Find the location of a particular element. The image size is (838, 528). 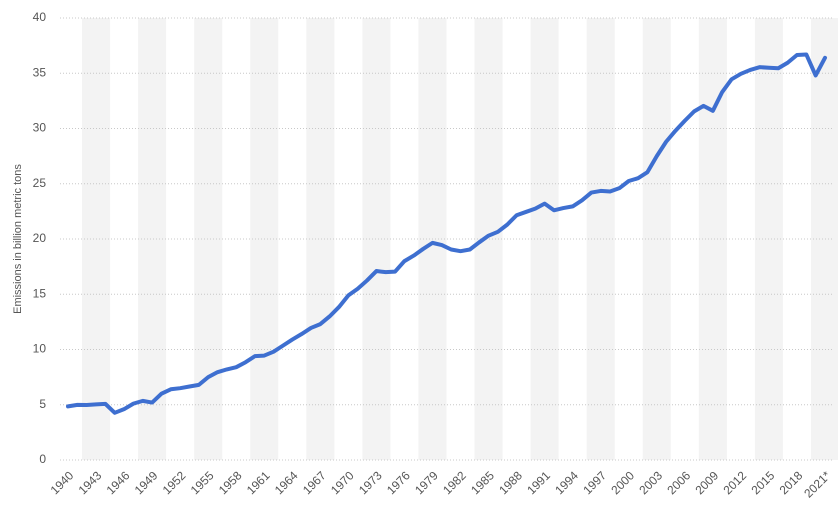

y-tick-label: 35 is located at coordinates (40, 72).